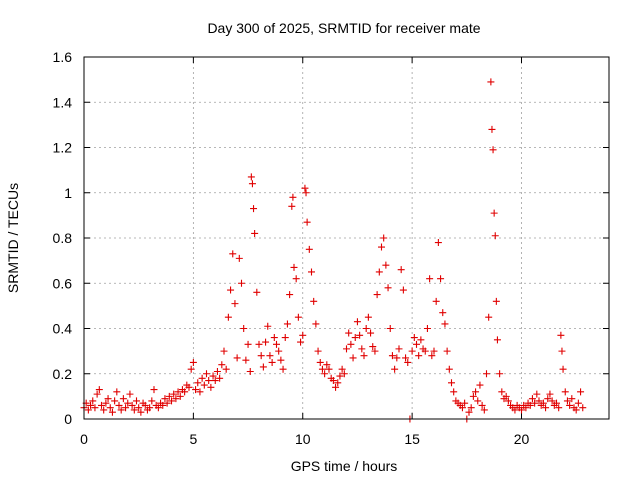 The height and width of the screenshot is (480, 640). What do you see at coordinates (84, 439) in the screenshot?
I see `x-tick-label: 0` at bounding box center [84, 439].